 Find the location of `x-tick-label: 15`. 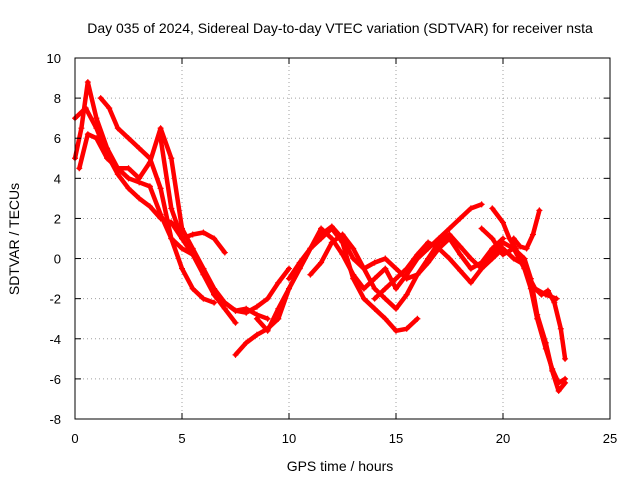

x-tick-label: 15 is located at coordinates (396, 438).